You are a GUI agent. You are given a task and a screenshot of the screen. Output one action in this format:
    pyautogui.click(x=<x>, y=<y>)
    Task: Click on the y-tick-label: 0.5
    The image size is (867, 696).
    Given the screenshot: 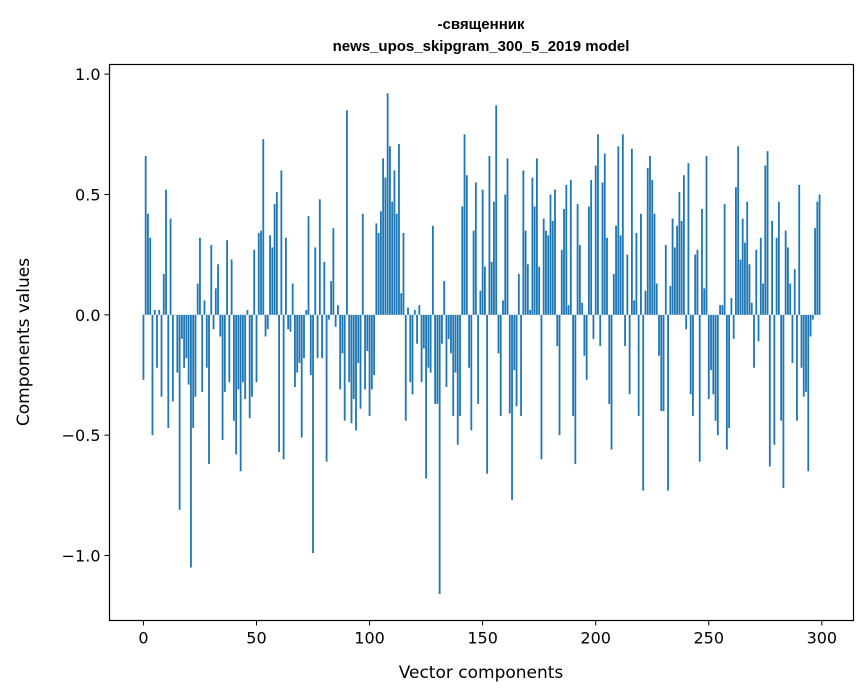 What is the action you would take?
    pyautogui.click(x=87, y=194)
    